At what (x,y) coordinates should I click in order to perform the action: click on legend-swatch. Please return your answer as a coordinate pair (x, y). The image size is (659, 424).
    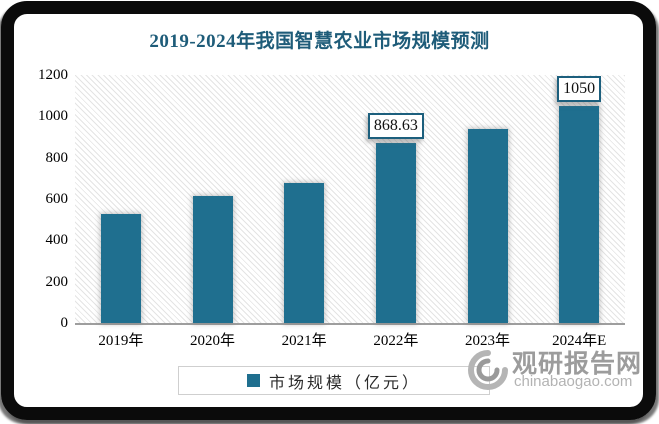
    Looking at the image, I should click on (253, 380).